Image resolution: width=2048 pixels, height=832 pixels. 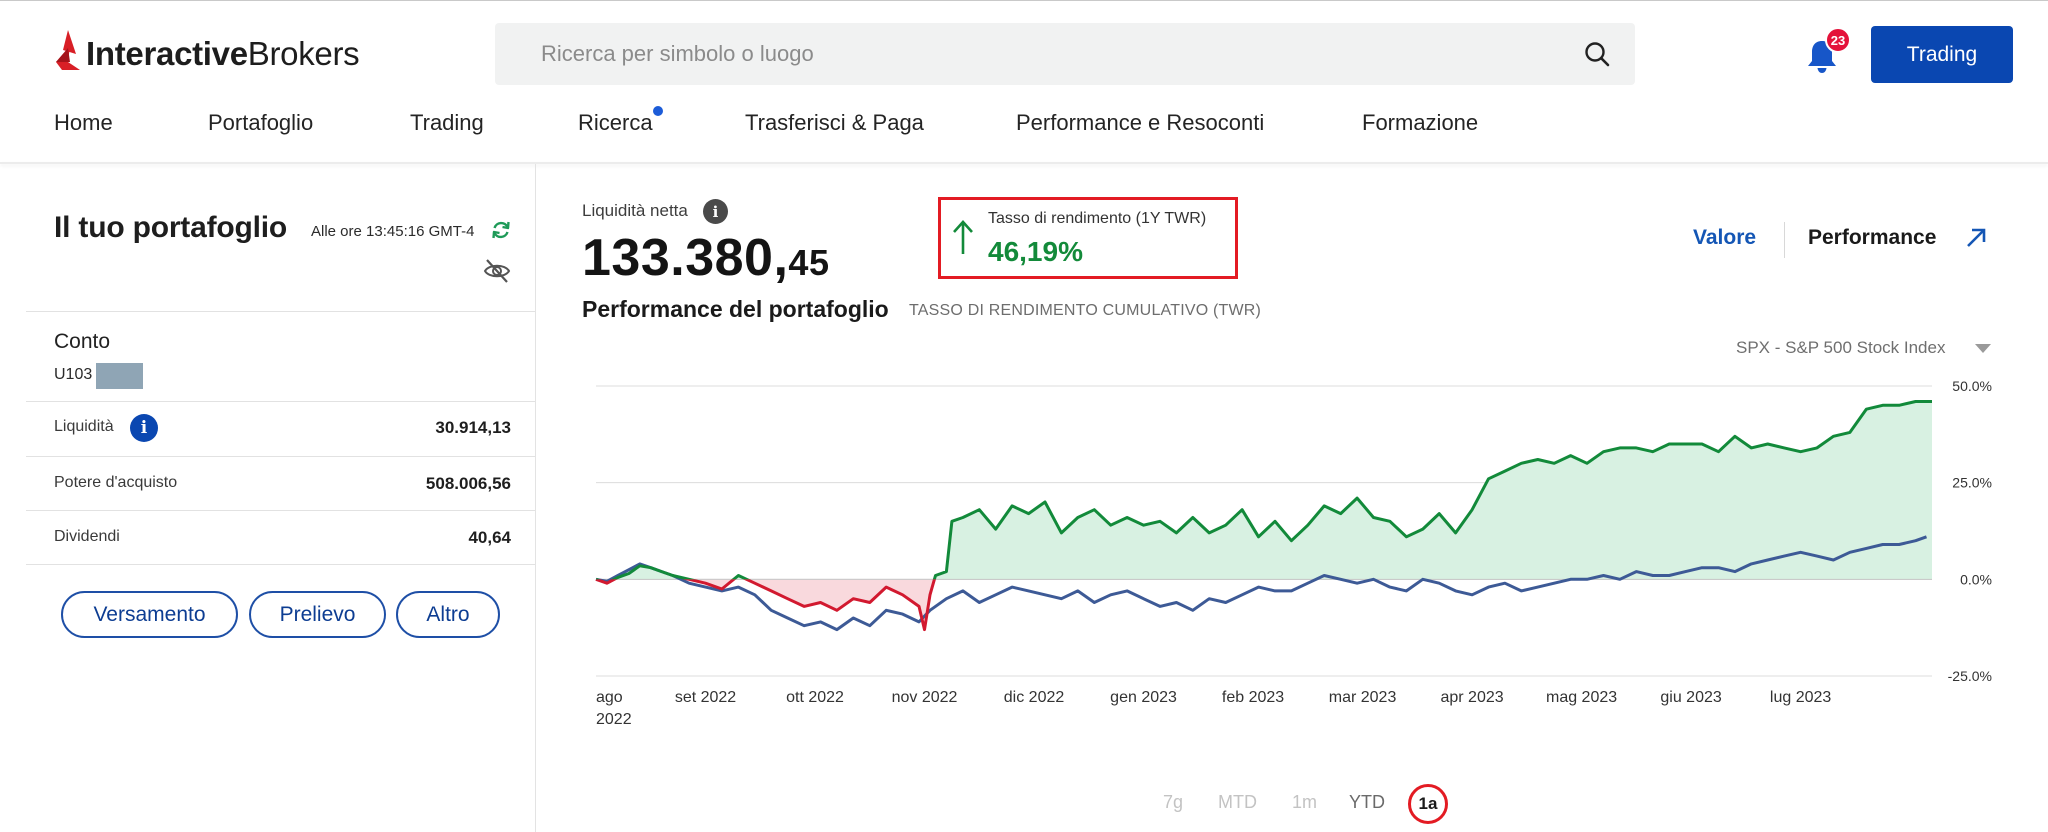 What do you see at coordinates (1143, 697) in the screenshot?
I see `x-tick-label: gen 2023` at bounding box center [1143, 697].